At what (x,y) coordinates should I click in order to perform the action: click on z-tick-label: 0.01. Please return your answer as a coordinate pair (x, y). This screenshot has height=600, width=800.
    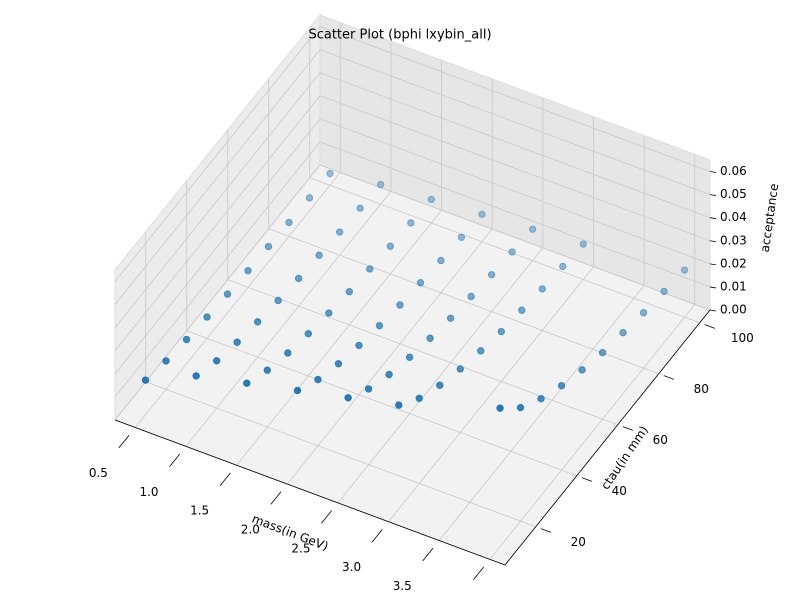
    Looking at the image, I should click on (733, 286).